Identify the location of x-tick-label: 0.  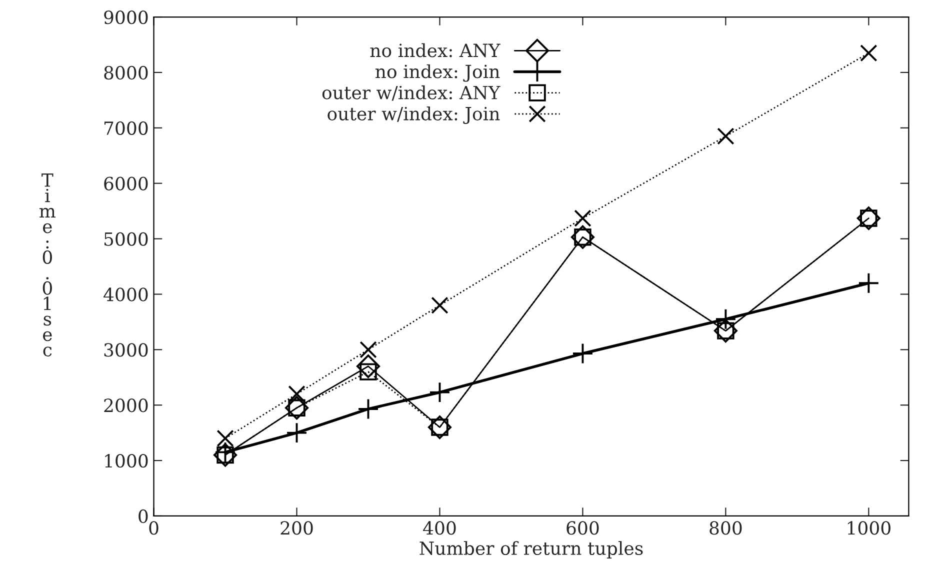
(153, 528).